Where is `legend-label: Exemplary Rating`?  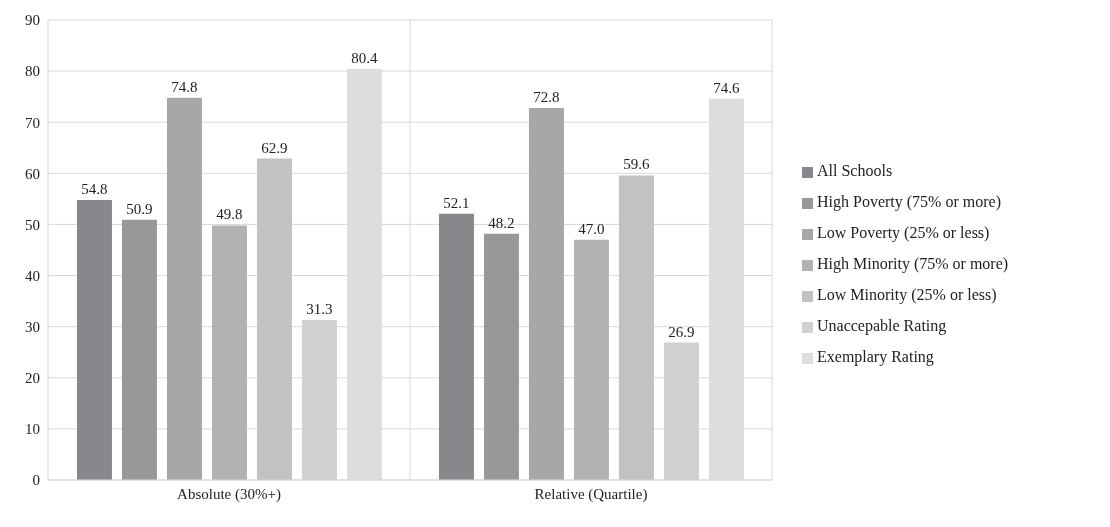
legend-label: Exemplary Rating is located at coordinates (875, 356).